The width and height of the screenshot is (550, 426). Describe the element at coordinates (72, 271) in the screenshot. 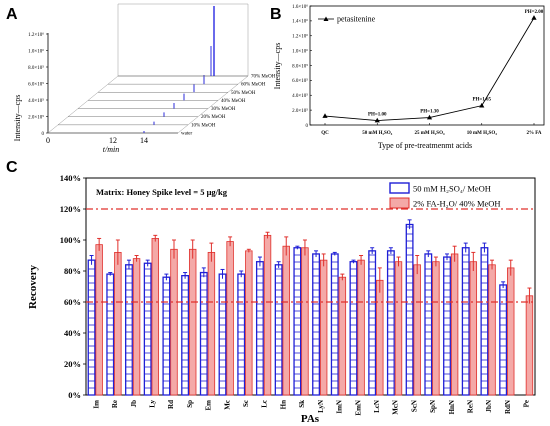

I see `panel-c-y-tick-4: 80%` at that location.